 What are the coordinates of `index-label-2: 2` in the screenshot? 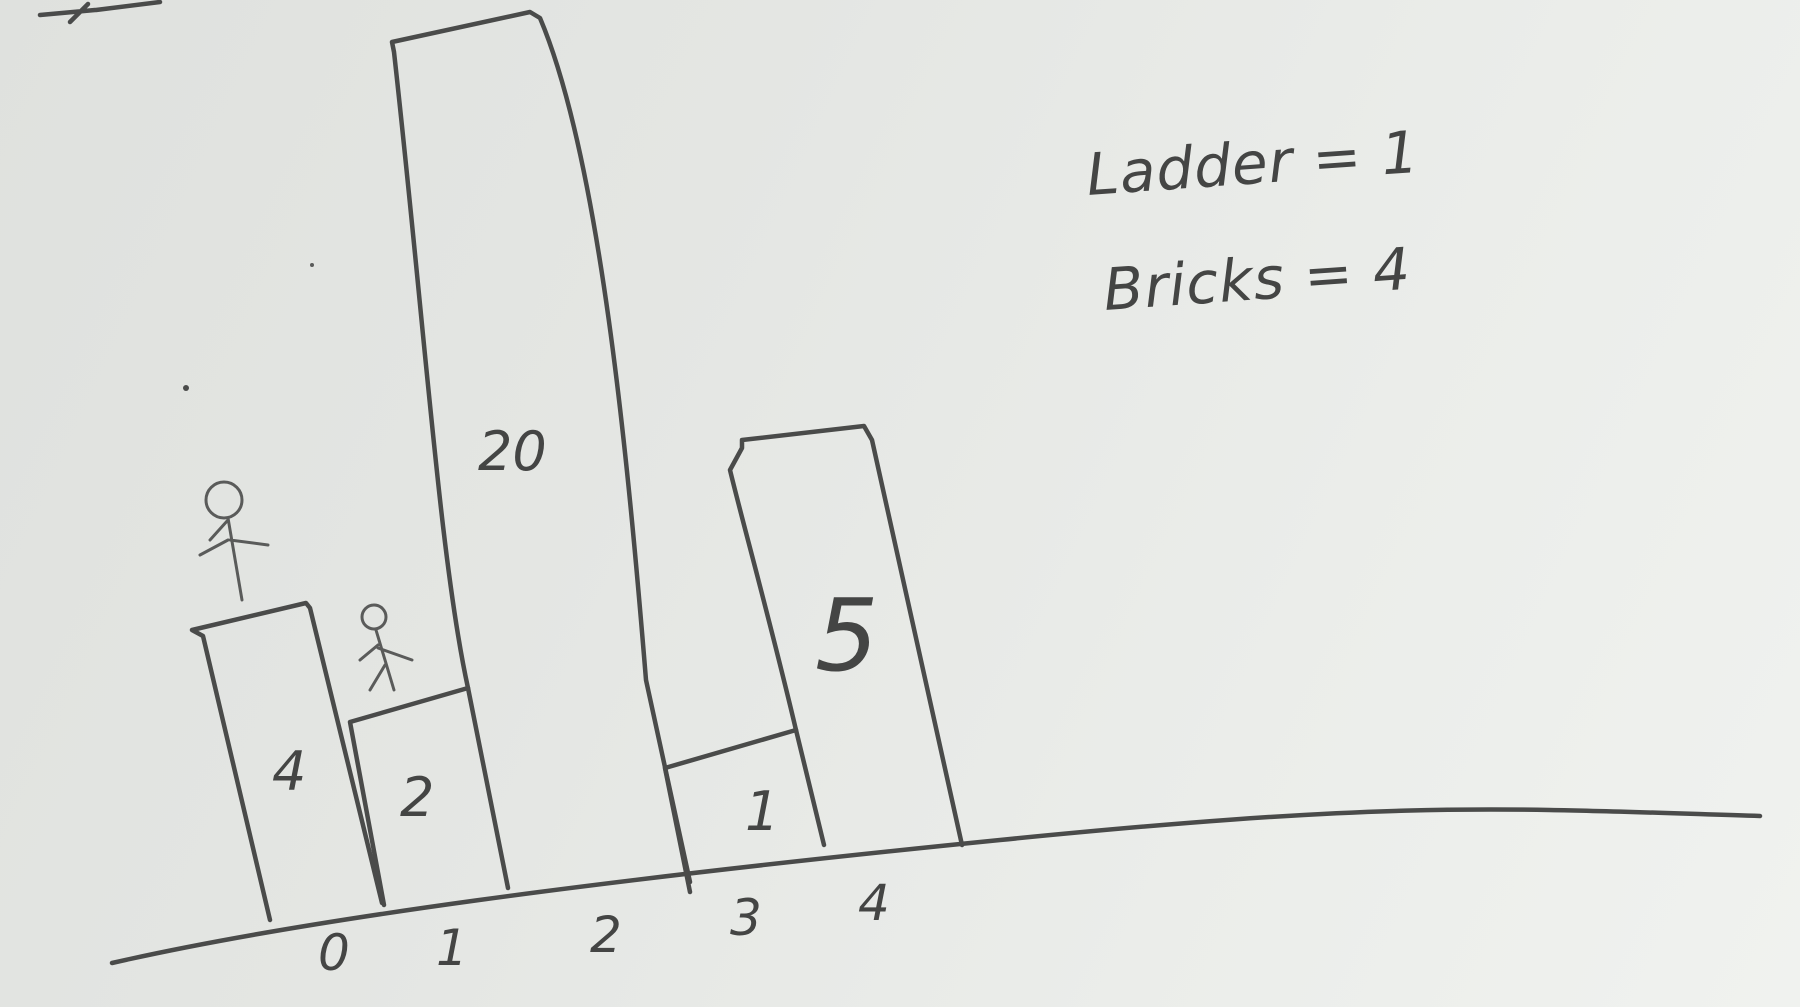 It's located at (606, 935).